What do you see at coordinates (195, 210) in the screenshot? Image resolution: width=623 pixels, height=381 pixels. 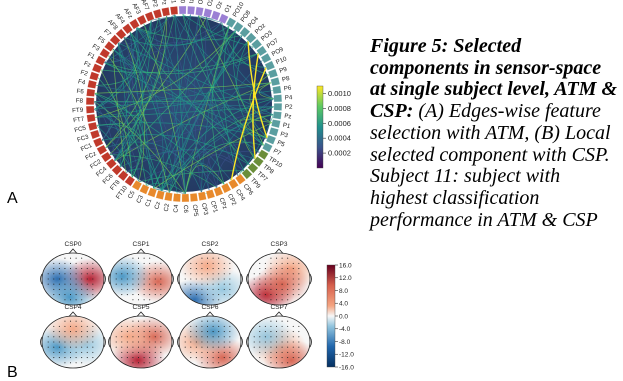 I see `channel-label: CP5` at bounding box center [195, 210].